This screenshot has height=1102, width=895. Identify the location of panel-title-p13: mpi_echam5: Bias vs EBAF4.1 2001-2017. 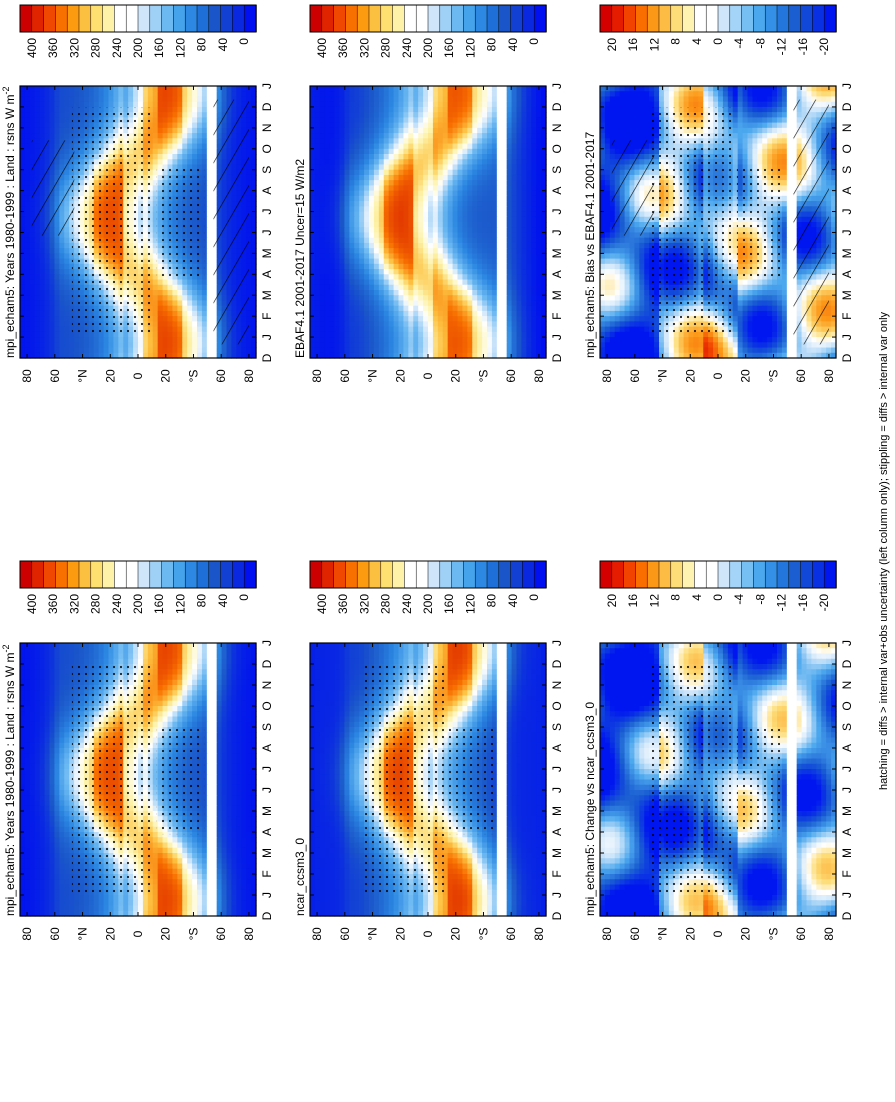
(590, 245).